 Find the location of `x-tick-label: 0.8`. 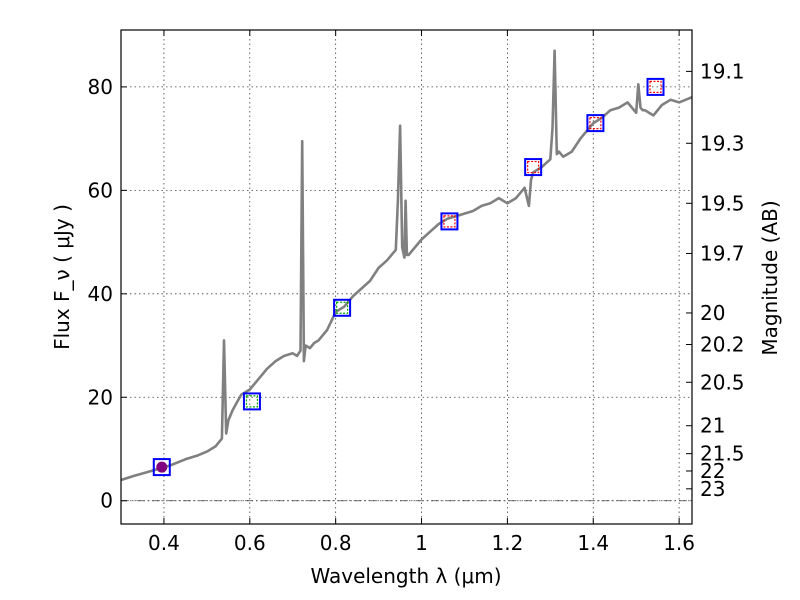

x-tick-label: 0.8 is located at coordinates (336, 543).